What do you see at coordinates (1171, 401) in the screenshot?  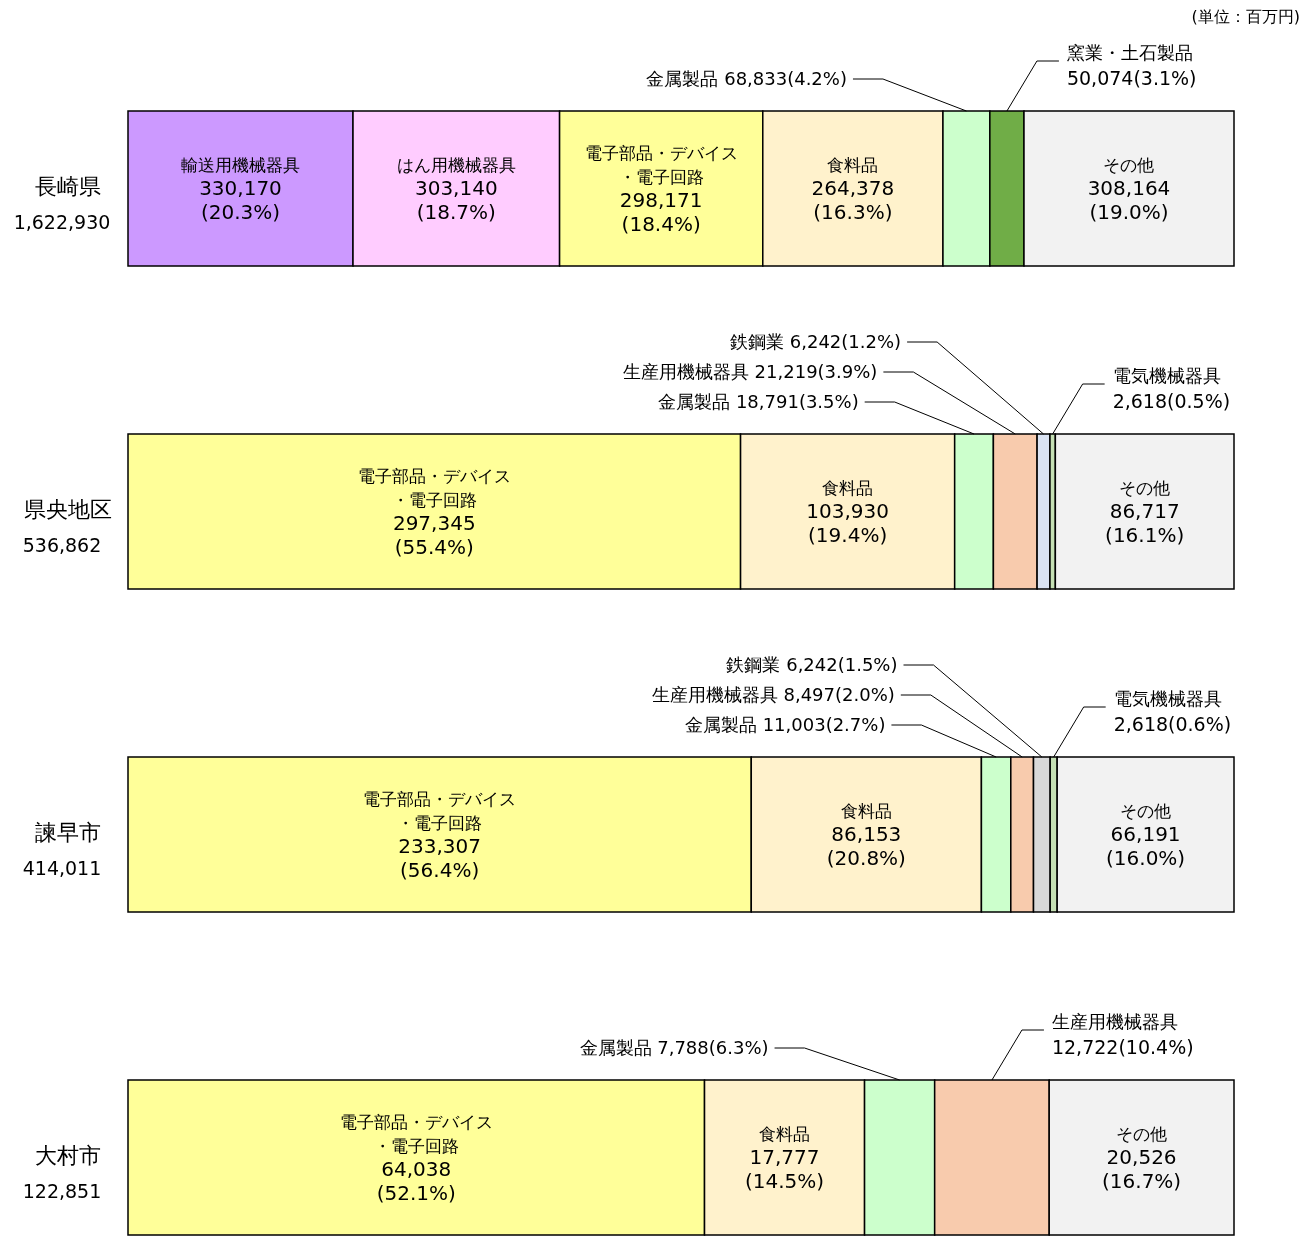 I see `data-label: 2,618(0.5%)` at bounding box center [1171, 401].